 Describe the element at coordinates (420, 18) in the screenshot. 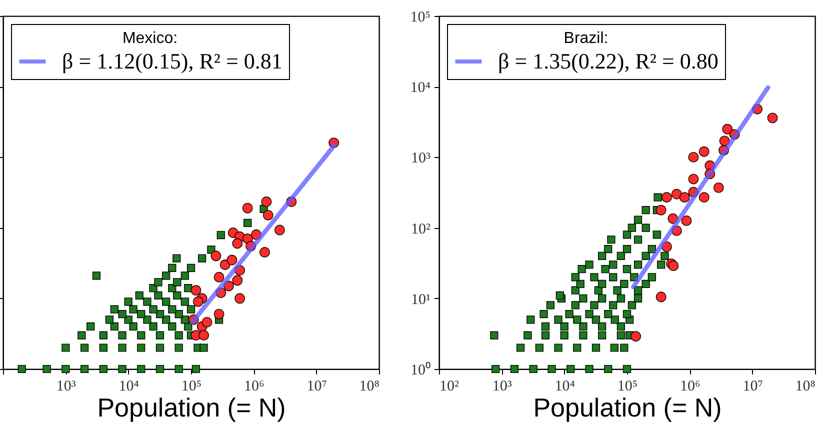

I see `y-tick-label: 10⁵` at that location.